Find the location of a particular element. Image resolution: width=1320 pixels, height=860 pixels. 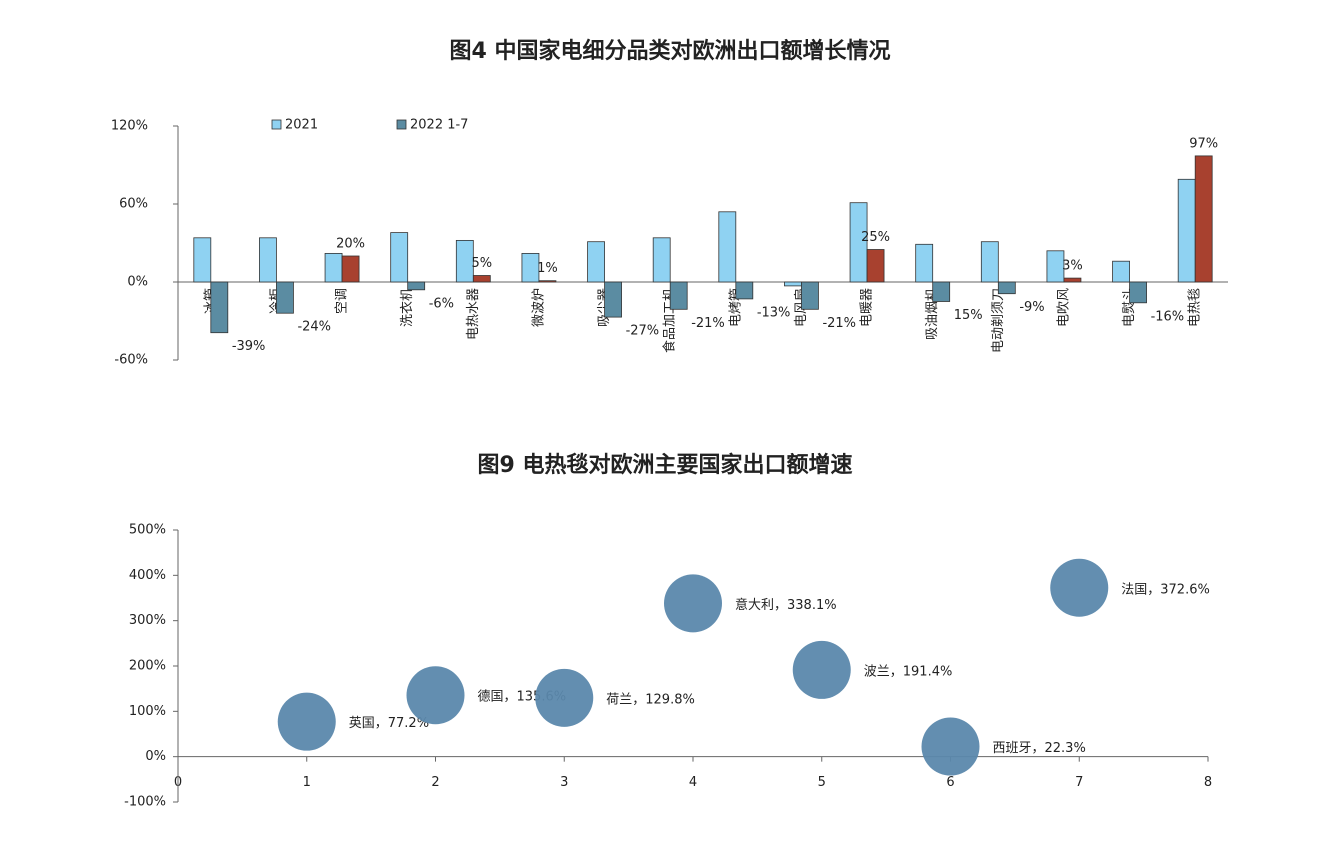

data-label: 5% is located at coordinates (482, 263).